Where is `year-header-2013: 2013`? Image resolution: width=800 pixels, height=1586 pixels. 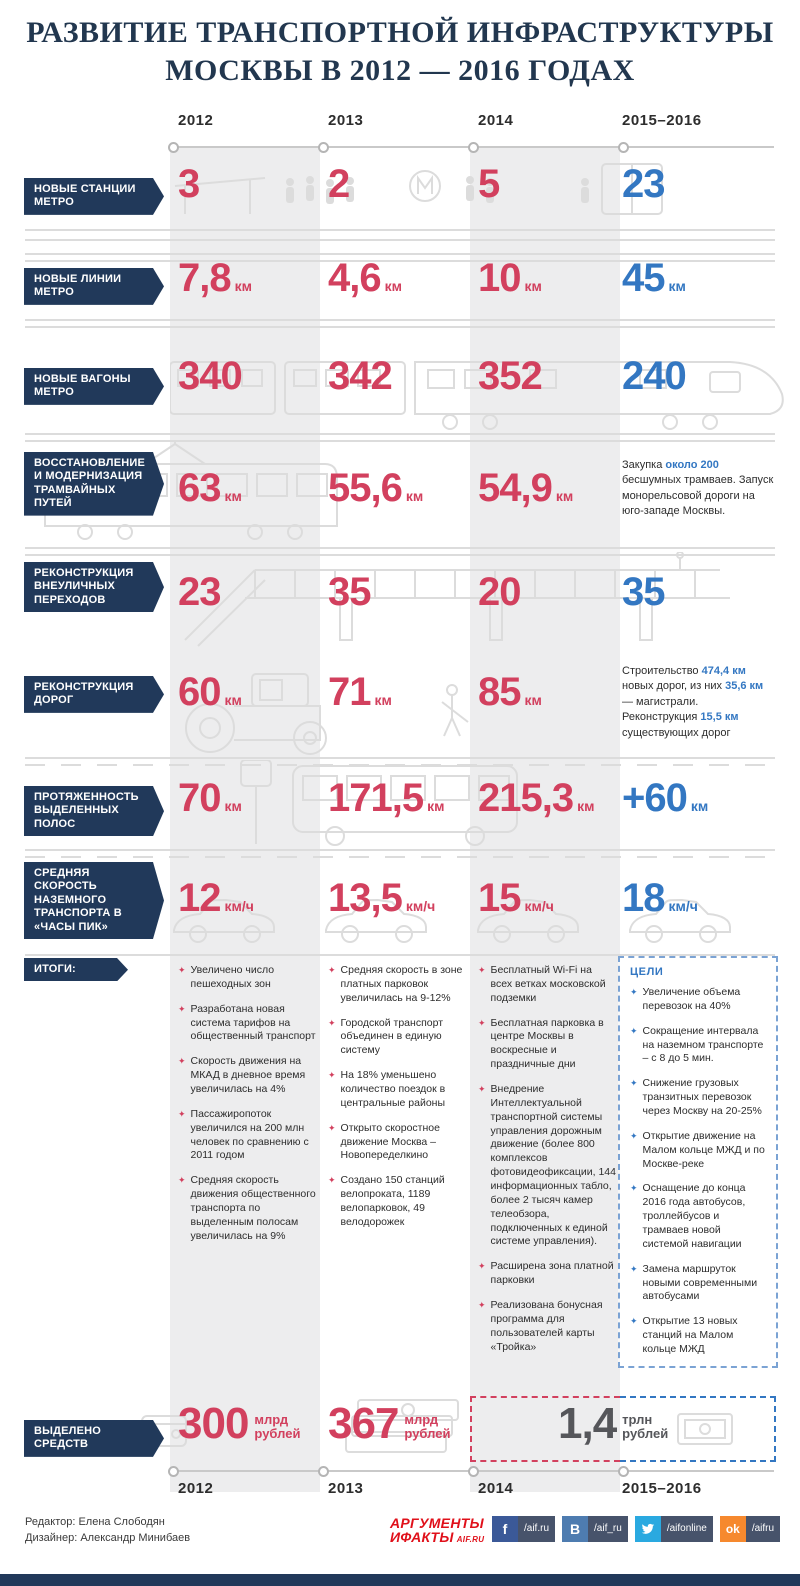 year-header-2013: 2013 is located at coordinates (346, 120).